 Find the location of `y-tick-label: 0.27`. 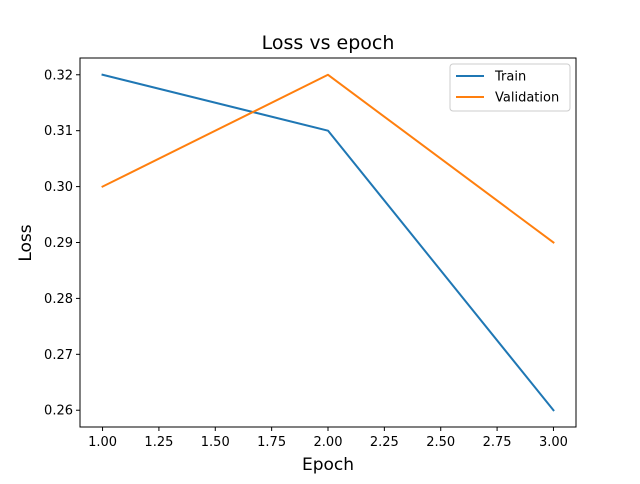

y-tick-label: 0.27 is located at coordinates (58, 355).